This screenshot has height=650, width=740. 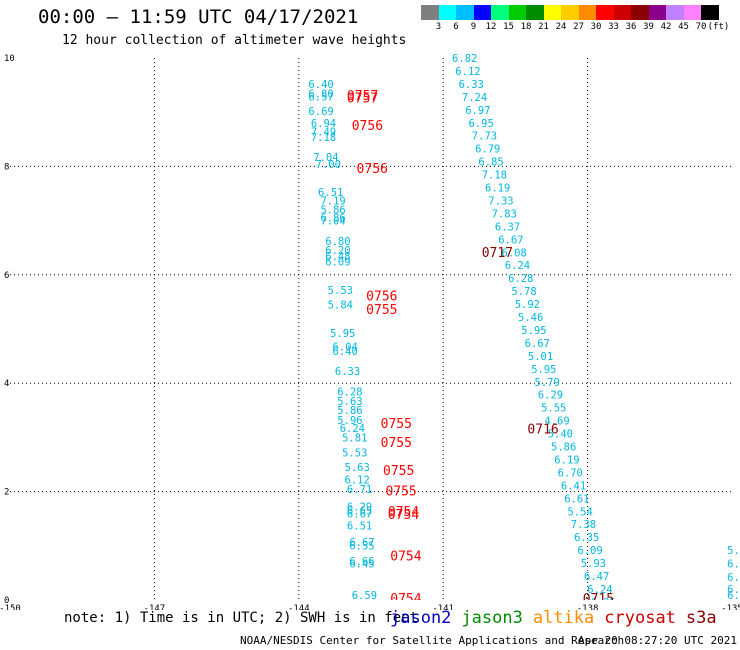 I want to click on data-point-label: 6.09, so click(x=589, y=551).